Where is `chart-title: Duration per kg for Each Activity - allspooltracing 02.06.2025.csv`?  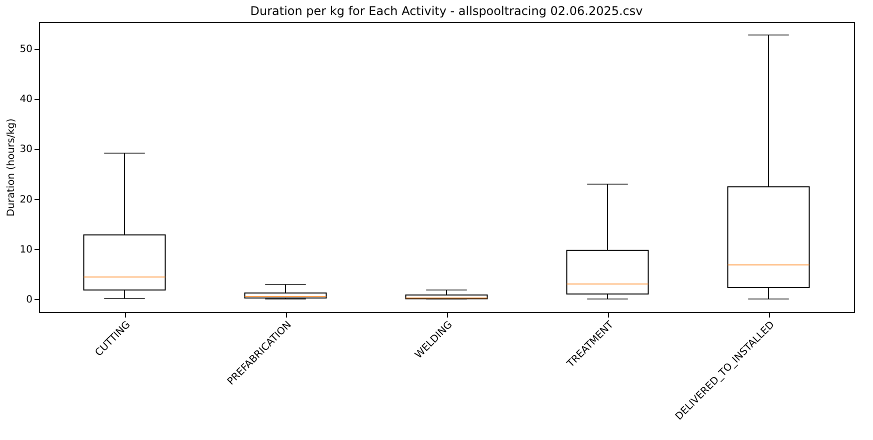
chart-title: Duration per kg for Each Activity - allspooltracing 02.06.2025.csv is located at coordinates (446, 11).